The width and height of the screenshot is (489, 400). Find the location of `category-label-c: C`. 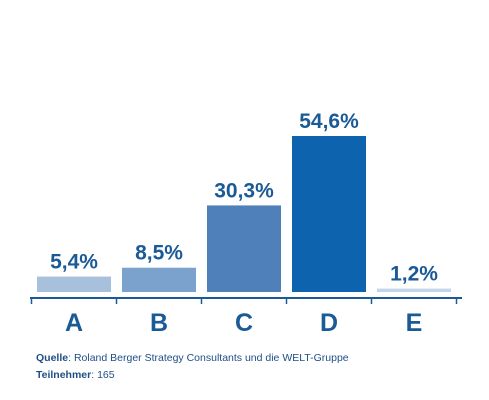

category-label-c: C is located at coordinates (244, 323).